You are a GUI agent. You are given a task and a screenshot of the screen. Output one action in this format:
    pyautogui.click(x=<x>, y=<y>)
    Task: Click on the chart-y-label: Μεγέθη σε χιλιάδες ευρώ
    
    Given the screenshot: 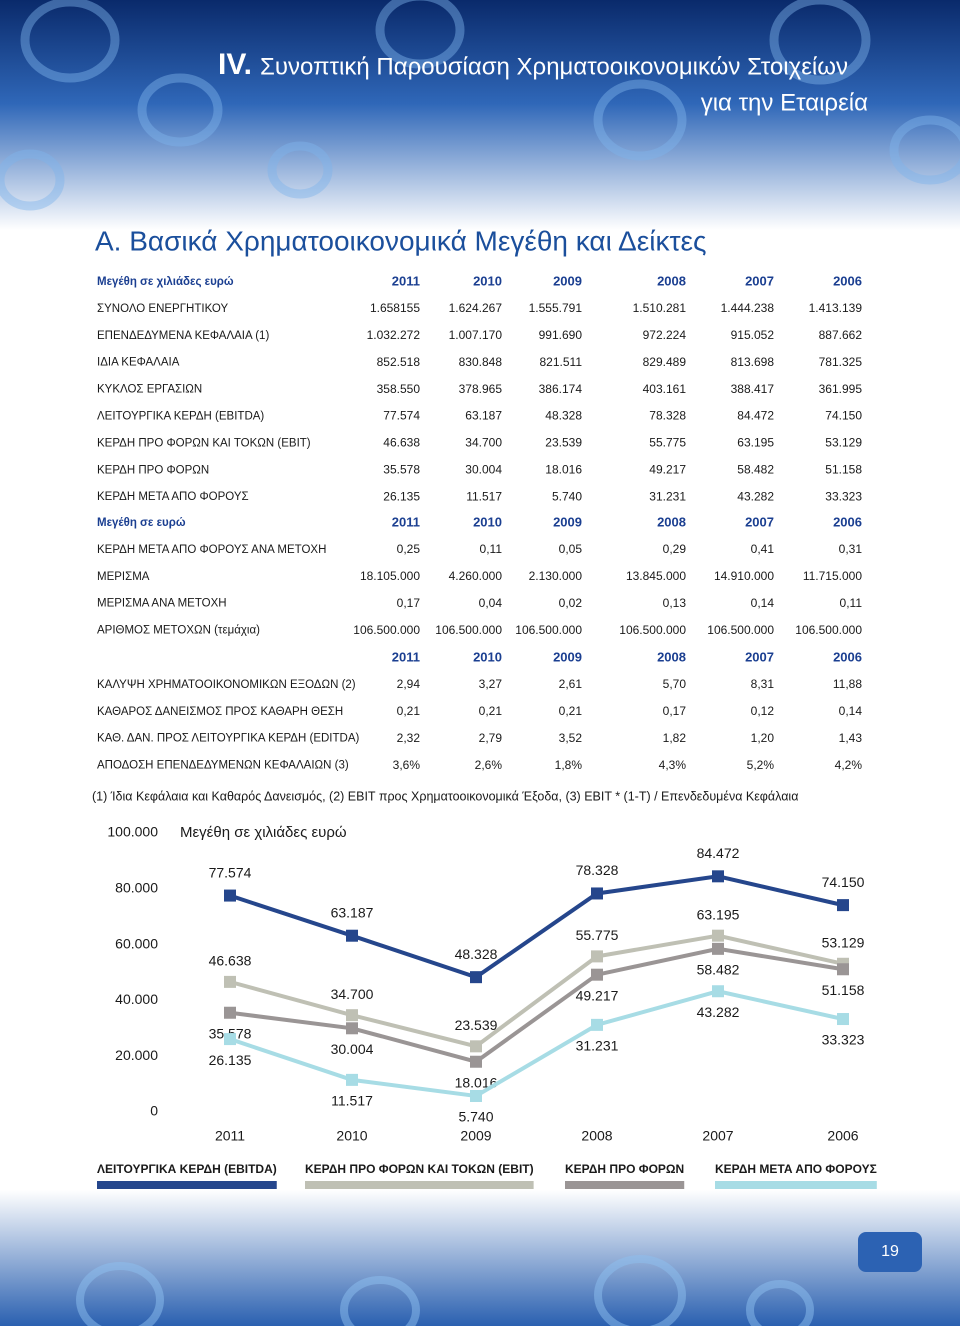 What is the action you would take?
    pyautogui.click(x=263, y=832)
    